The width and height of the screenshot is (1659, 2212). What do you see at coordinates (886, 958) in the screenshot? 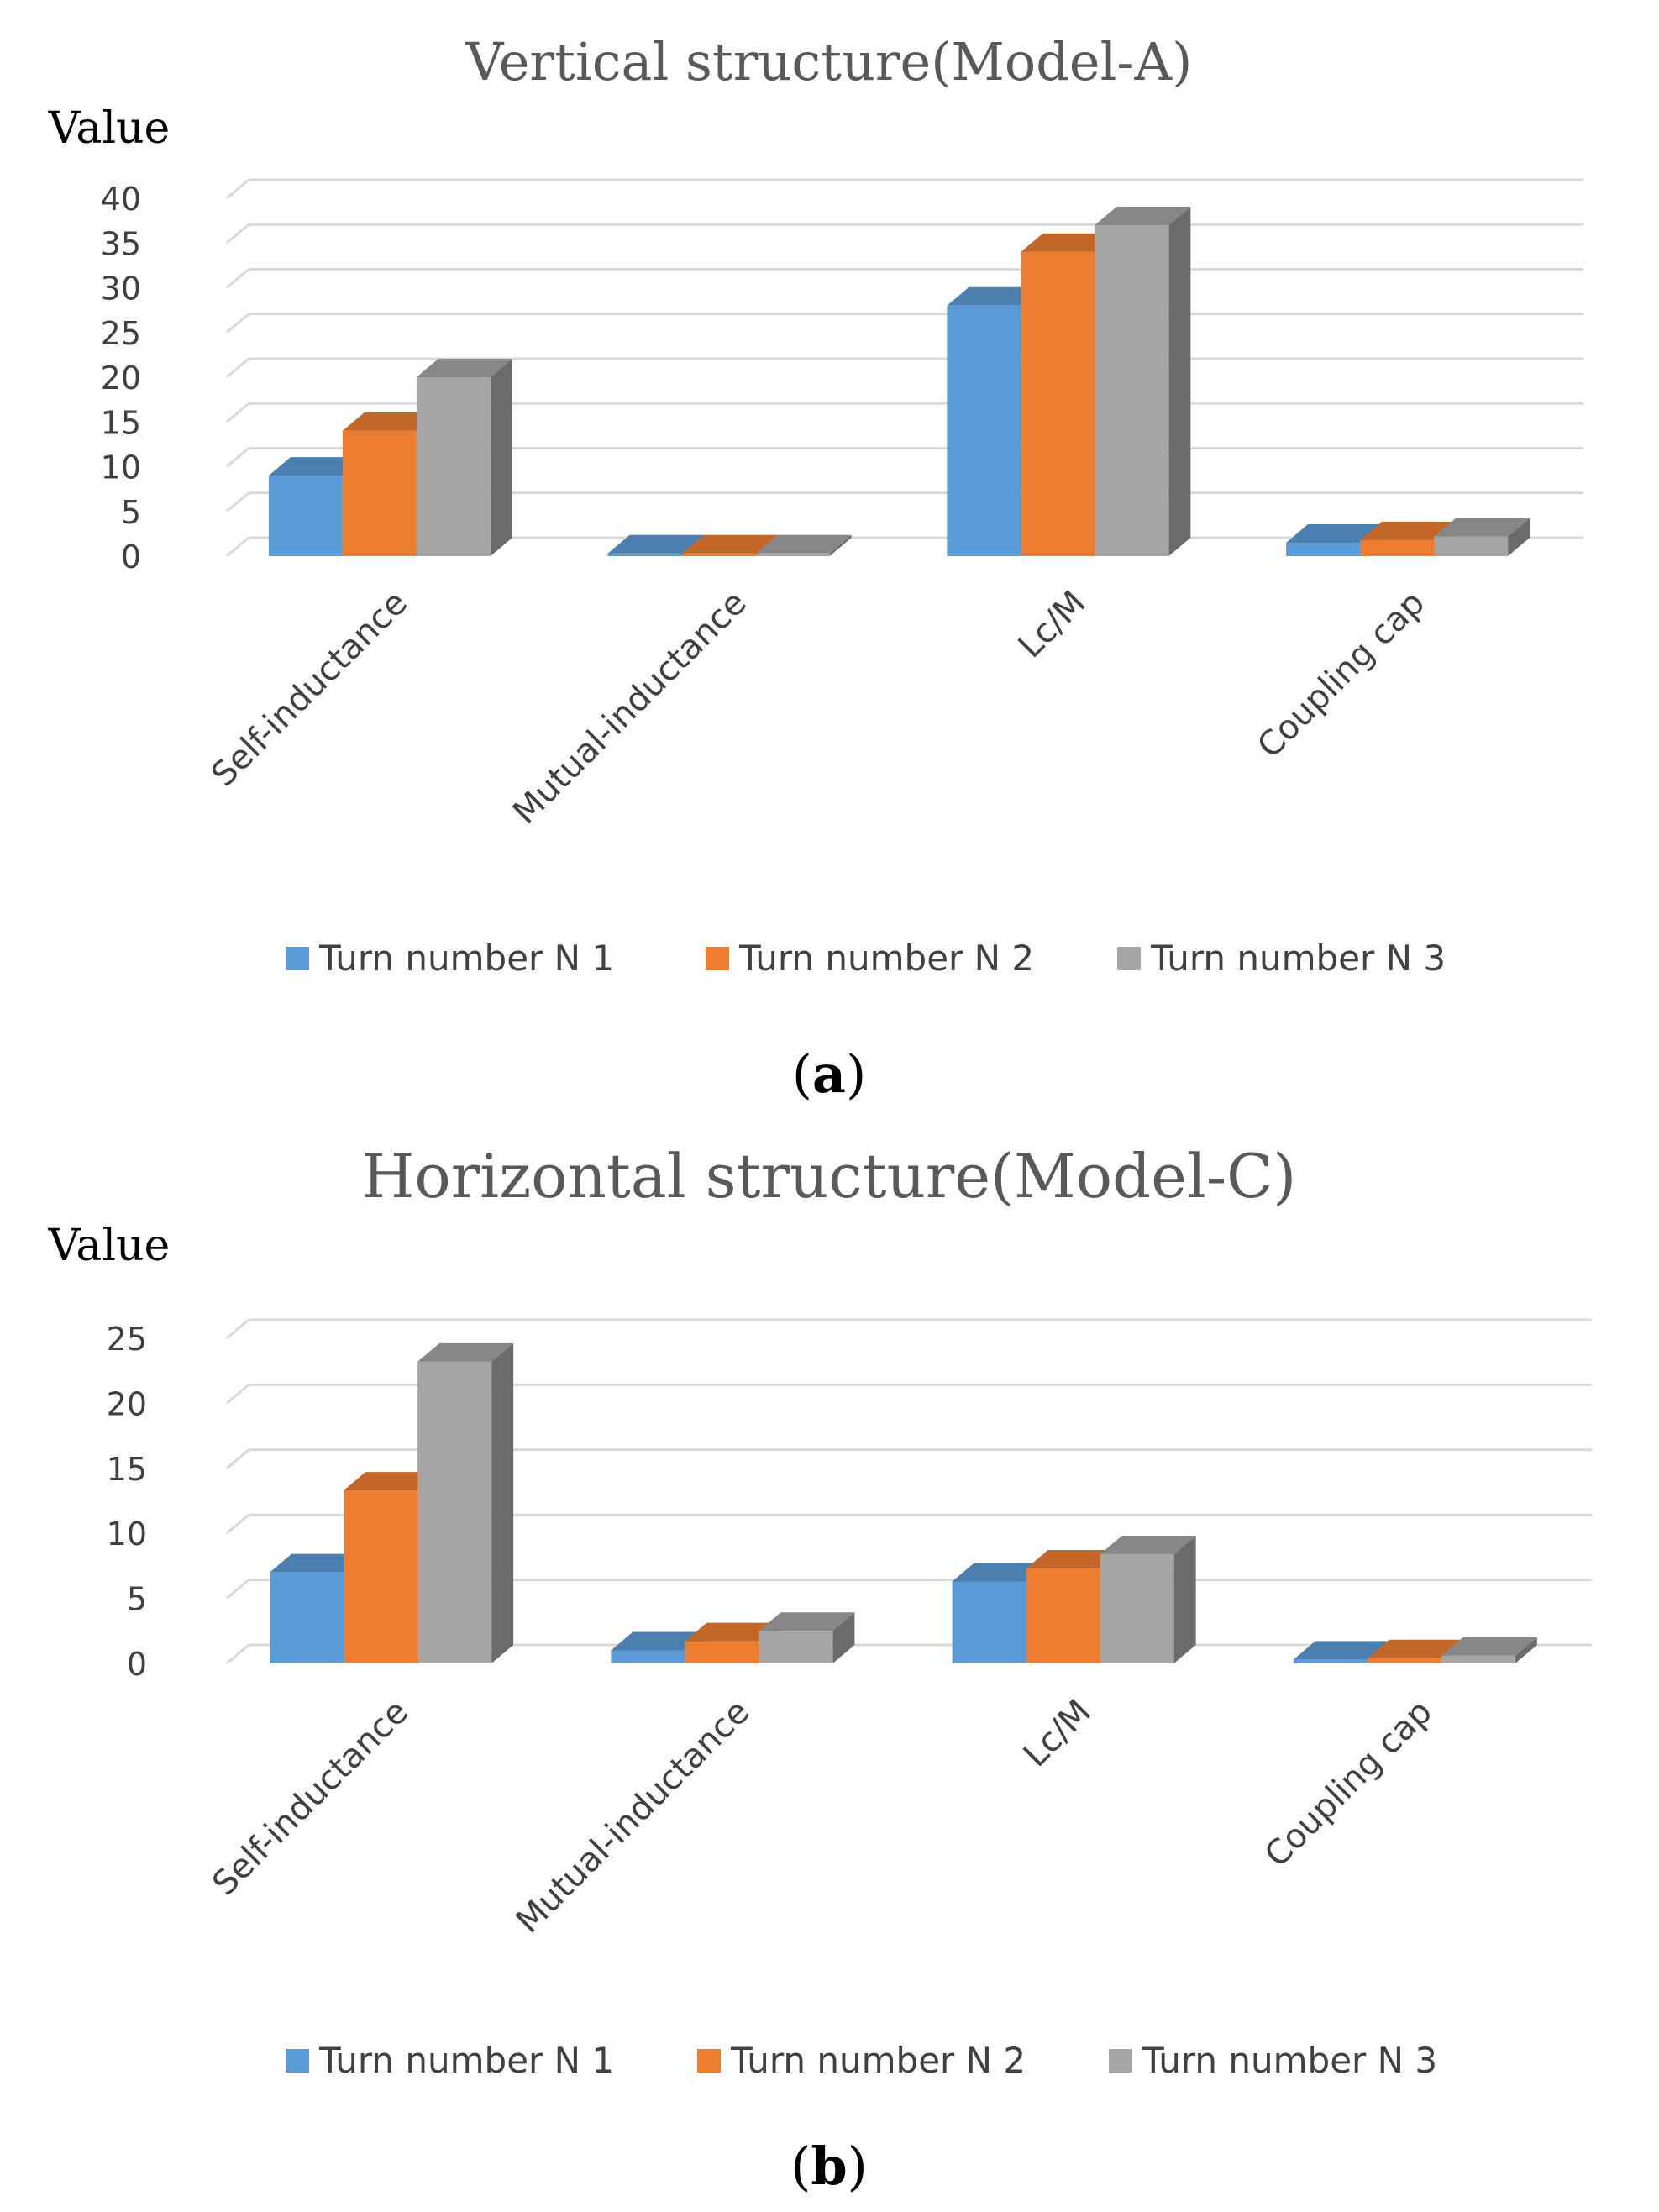
I see `legend-label: Turn number N 2` at bounding box center [886, 958].